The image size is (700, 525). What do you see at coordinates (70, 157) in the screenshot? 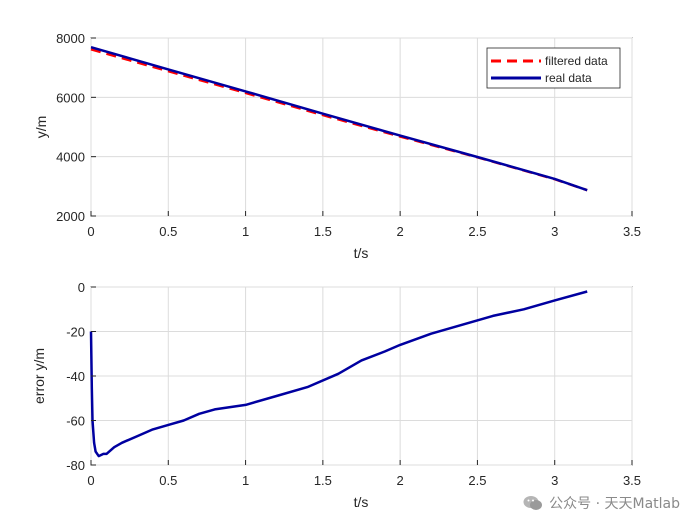
I see `y-tick-label: 4000` at bounding box center [70, 157].